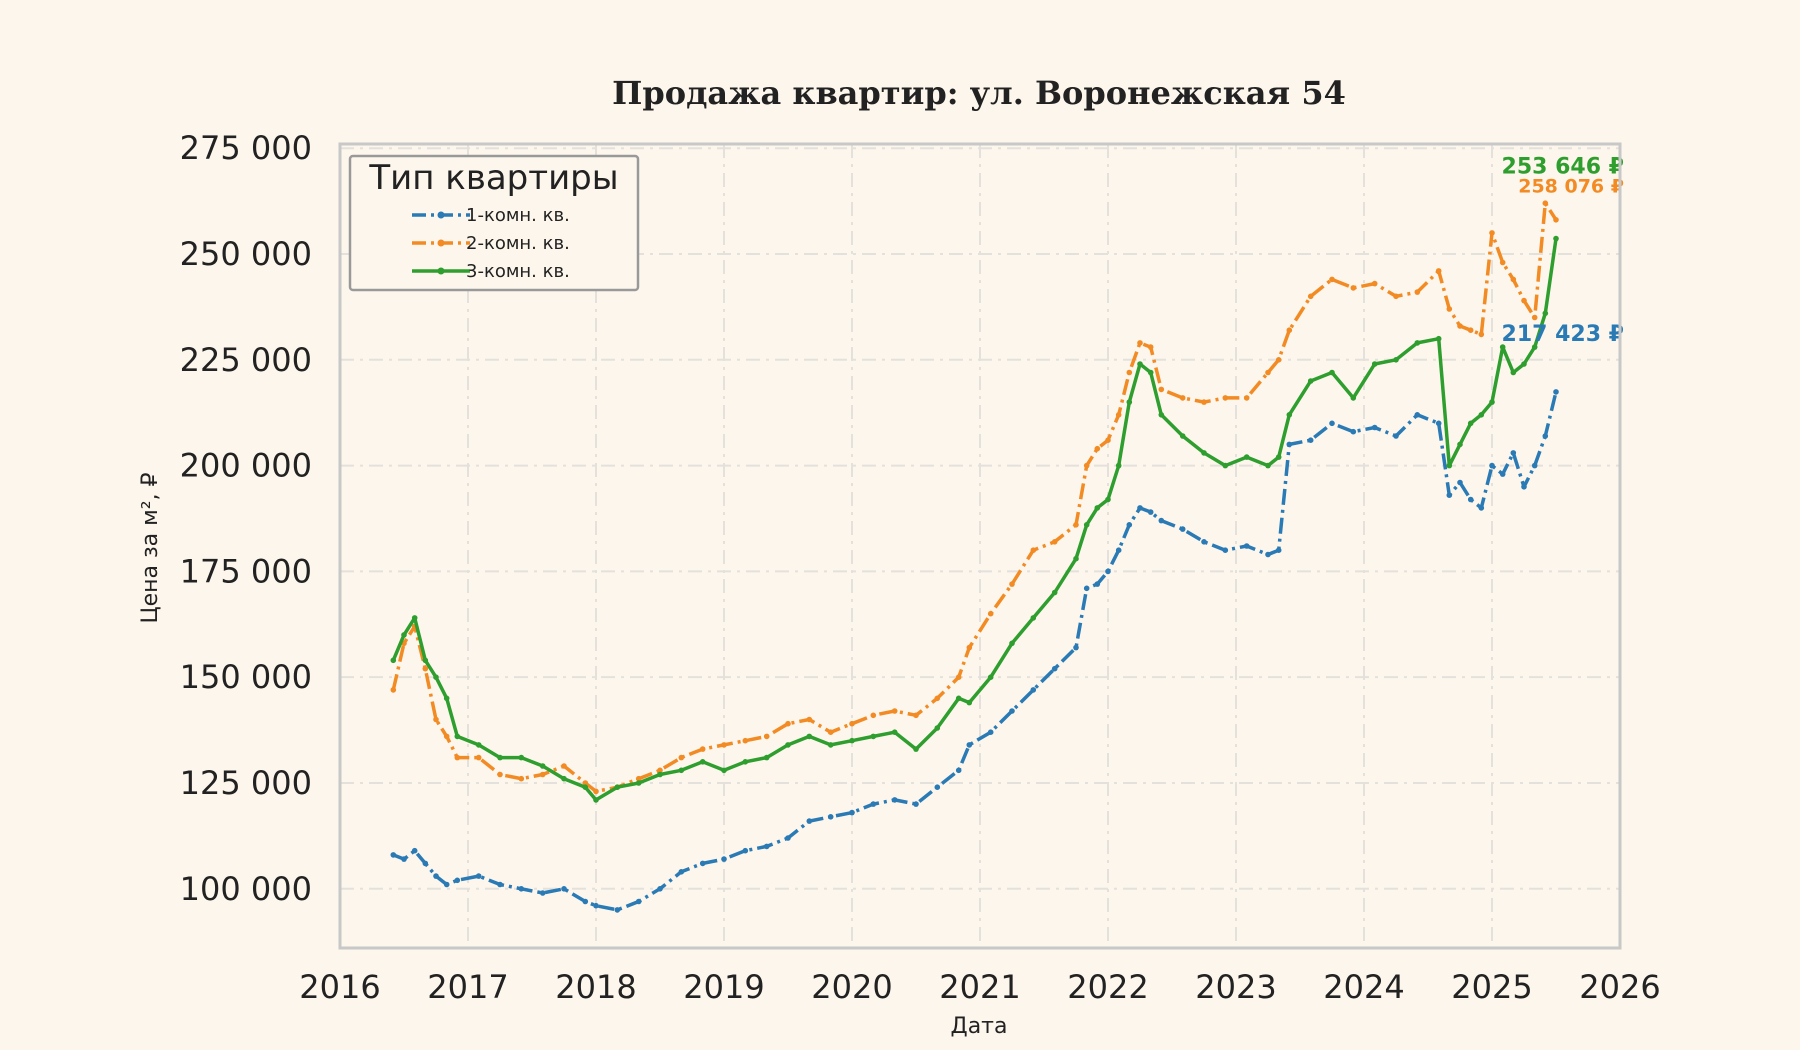 The width and height of the screenshot is (1800, 1050). What do you see at coordinates (723, 987) in the screenshot?
I see `x-tick-label: 2019` at bounding box center [723, 987].